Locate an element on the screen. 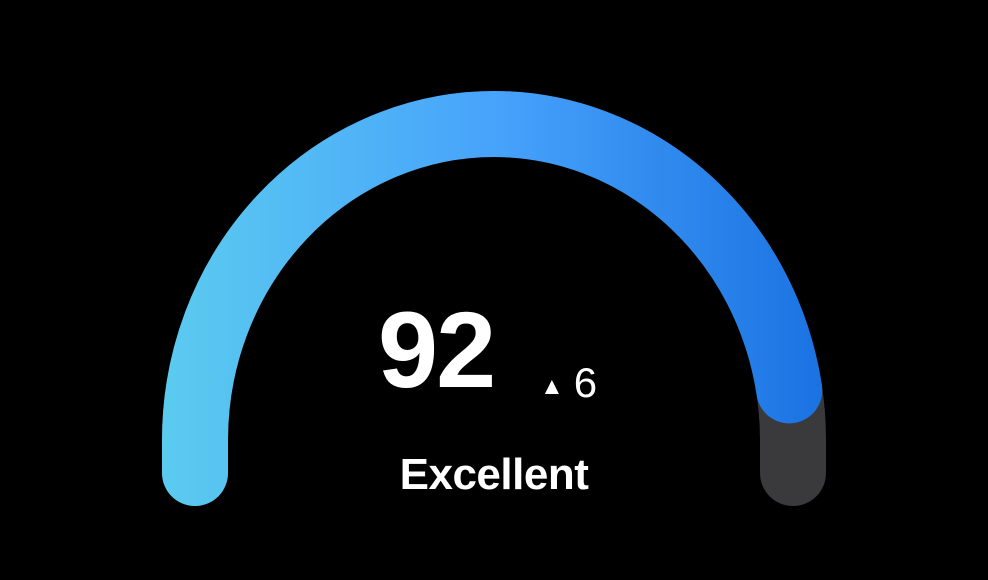  rating-label: Excellent is located at coordinates (494, 474).